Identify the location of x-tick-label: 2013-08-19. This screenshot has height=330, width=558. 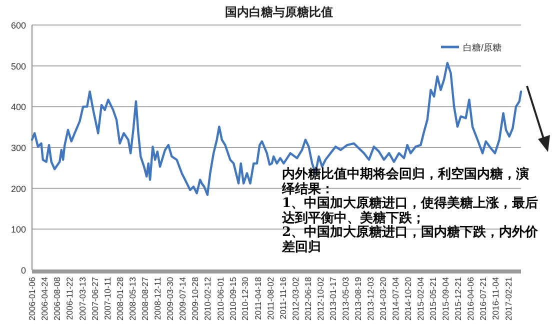
(358, 298).